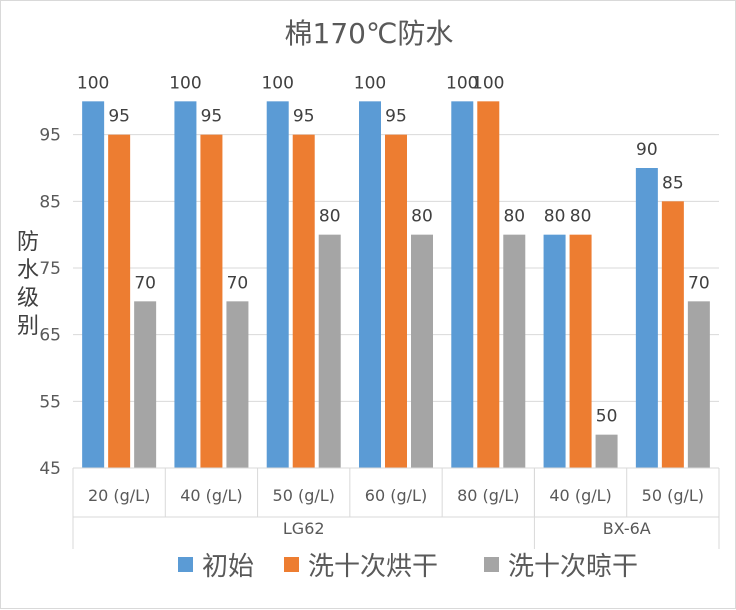 Image resolution: width=736 pixels, height=610 pixels. I want to click on x-category-label: 20 (g/L), so click(119, 495).